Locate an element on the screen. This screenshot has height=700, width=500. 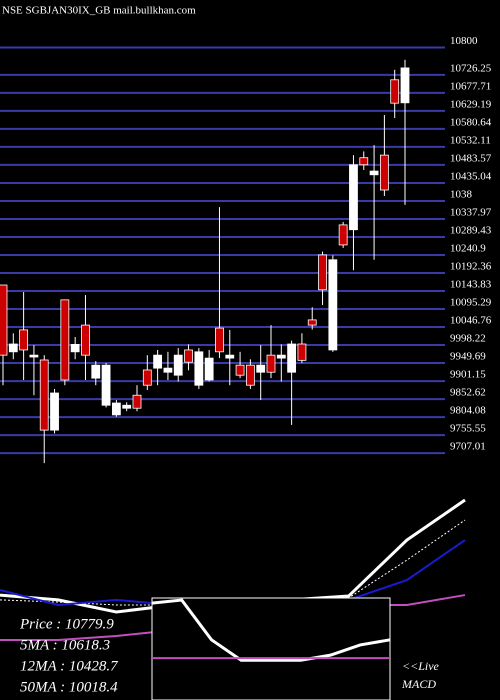
y-tick-label: 9804.08 is located at coordinates (468, 411).